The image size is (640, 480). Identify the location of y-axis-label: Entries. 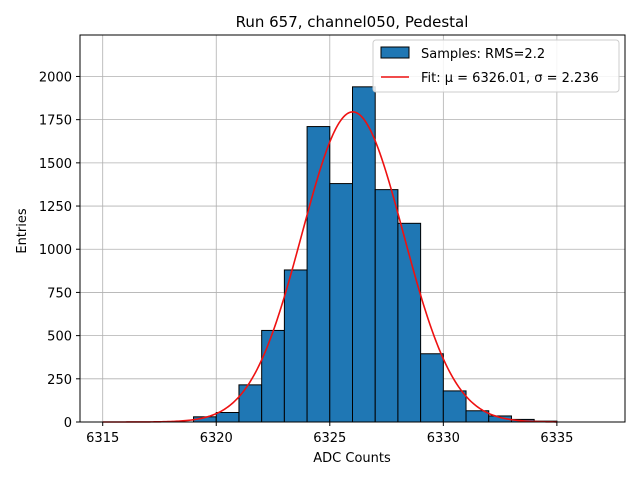
(22, 231).